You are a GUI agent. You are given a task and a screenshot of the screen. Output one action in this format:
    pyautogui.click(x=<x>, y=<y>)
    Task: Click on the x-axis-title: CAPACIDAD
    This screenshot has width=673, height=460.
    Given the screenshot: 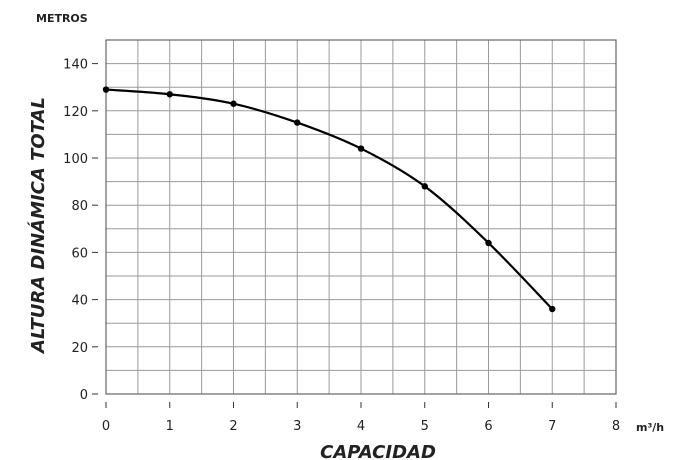 What is the action you would take?
    pyautogui.click(x=378, y=451)
    